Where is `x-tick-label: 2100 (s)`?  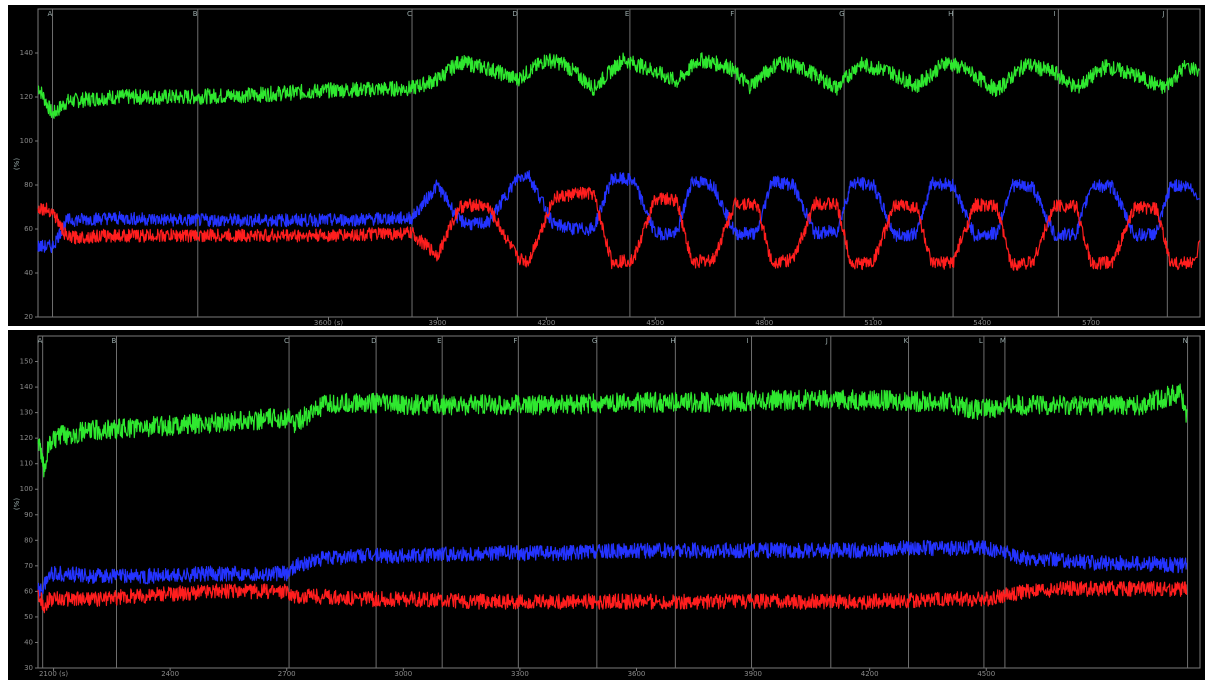 x-tick-label: 2100 (s) is located at coordinates (53, 674).